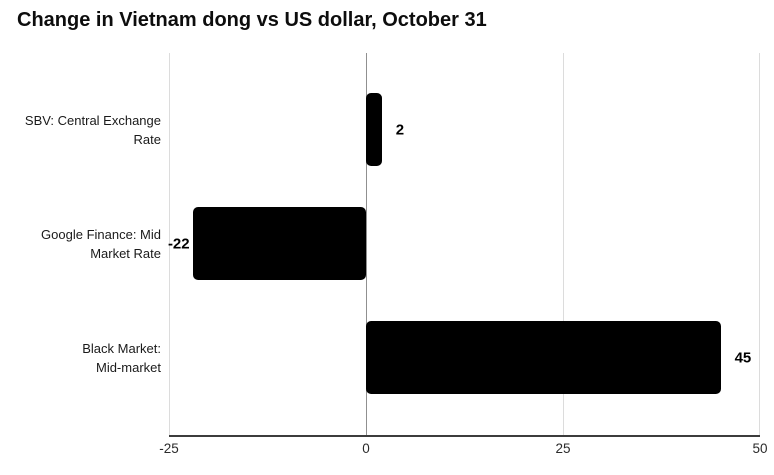 This screenshot has width=774, height=475. Describe the element at coordinates (169, 448) in the screenshot. I see `x-tick-label: -25` at that location.